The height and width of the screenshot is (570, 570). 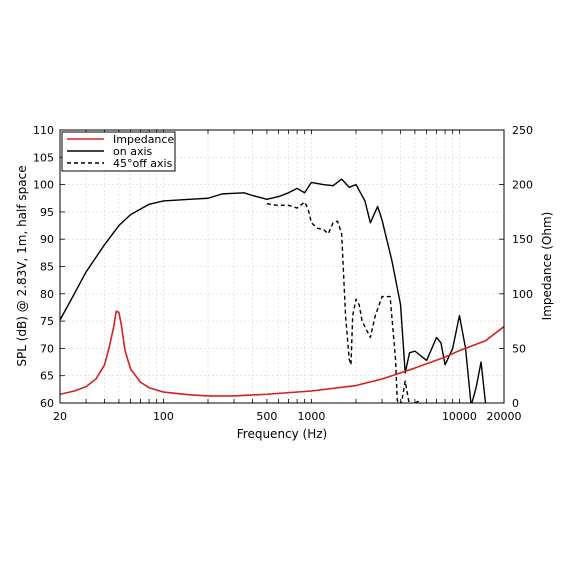 What do you see at coordinates (522, 294) in the screenshot?
I see `y2-tick-label: 100` at bounding box center [522, 294].